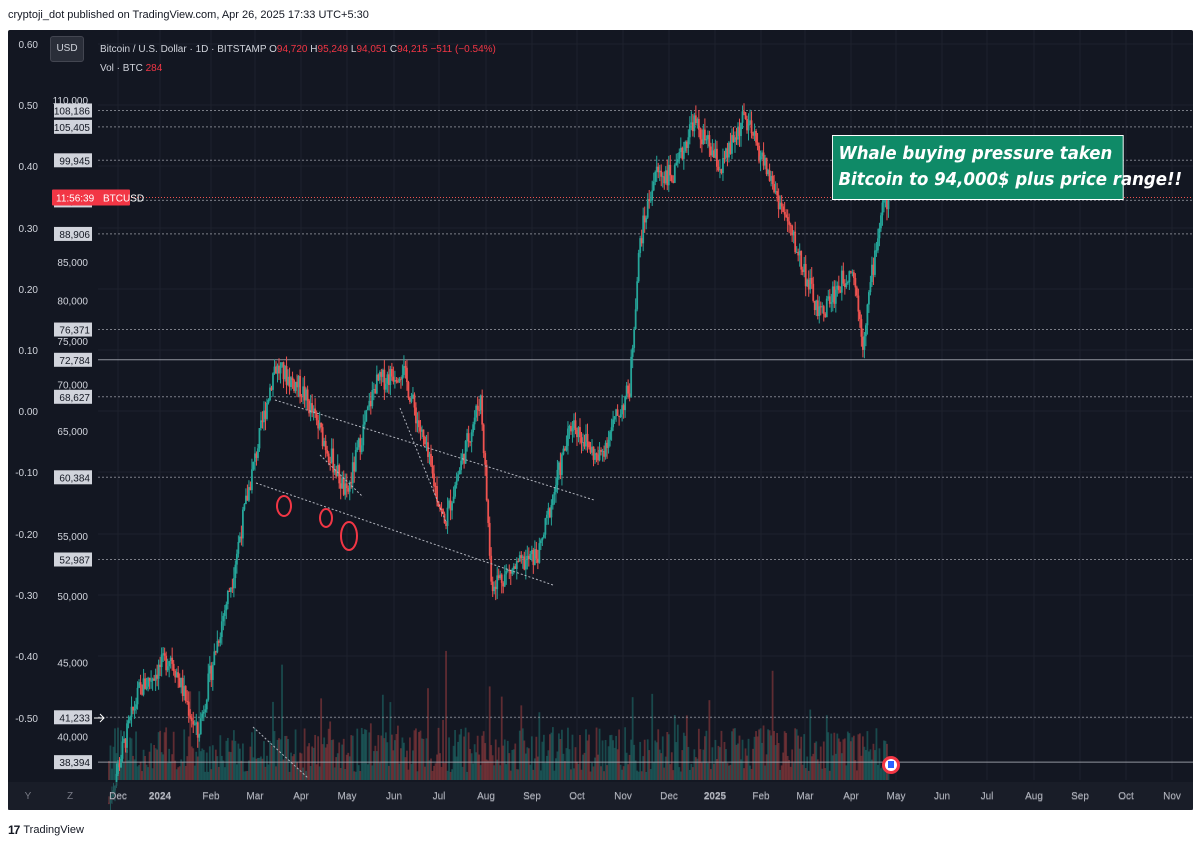 This screenshot has width=1200, height=850. What do you see at coordinates (74, 718) in the screenshot?
I see `level-label: 41,233` at bounding box center [74, 718].